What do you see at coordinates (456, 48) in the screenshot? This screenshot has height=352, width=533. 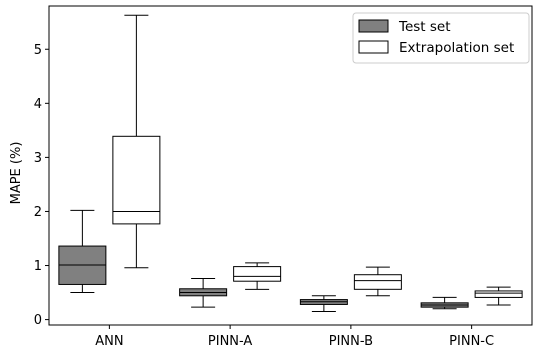 I see `legend-entry: Extrapolation set` at bounding box center [456, 48].